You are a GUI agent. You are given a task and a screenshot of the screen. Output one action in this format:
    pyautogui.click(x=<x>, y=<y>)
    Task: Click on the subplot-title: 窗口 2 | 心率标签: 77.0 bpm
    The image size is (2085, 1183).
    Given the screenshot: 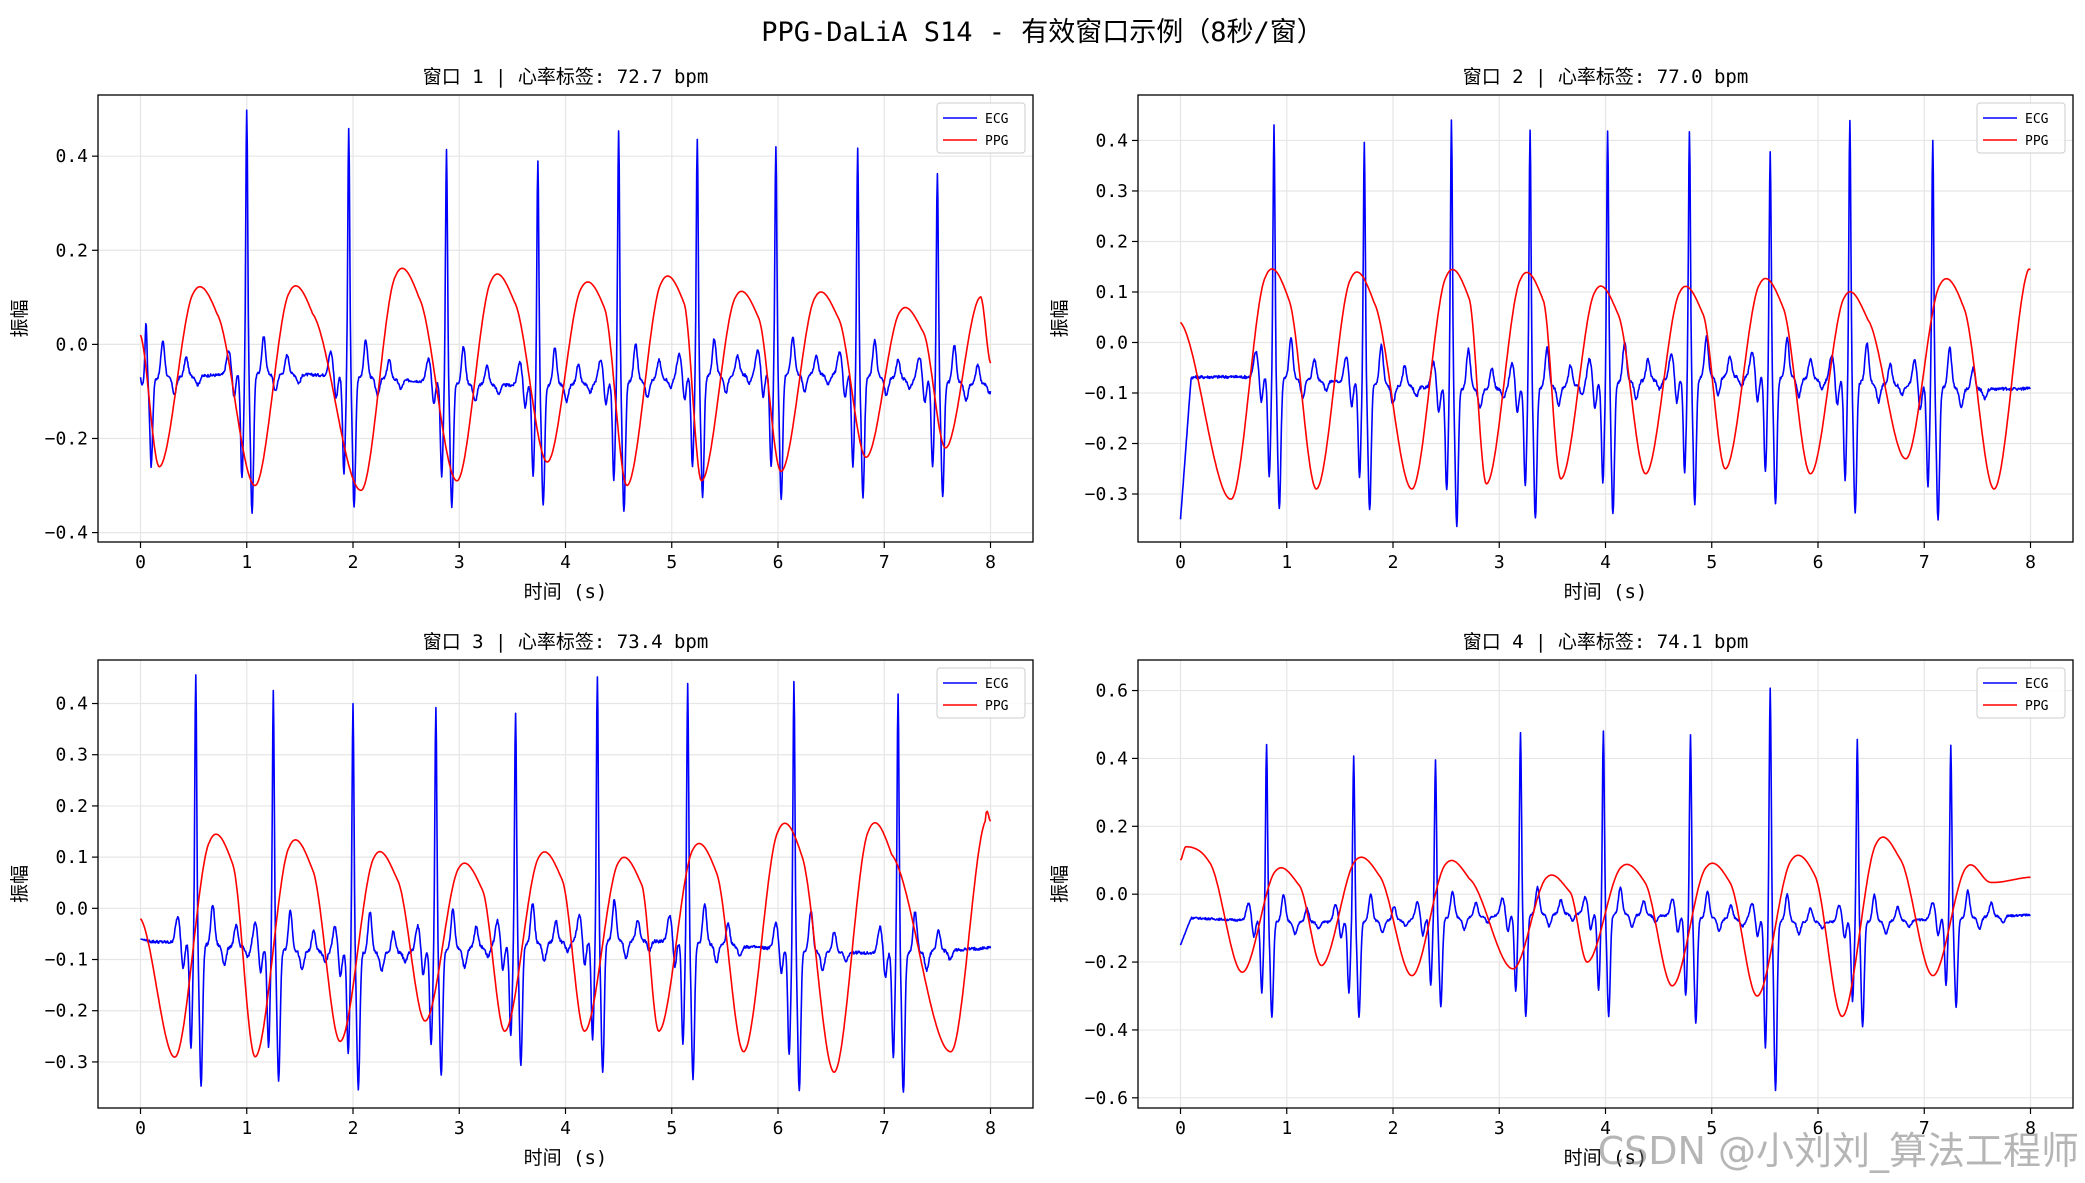 What is the action you would take?
    pyautogui.click(x=1606, y=77)
    